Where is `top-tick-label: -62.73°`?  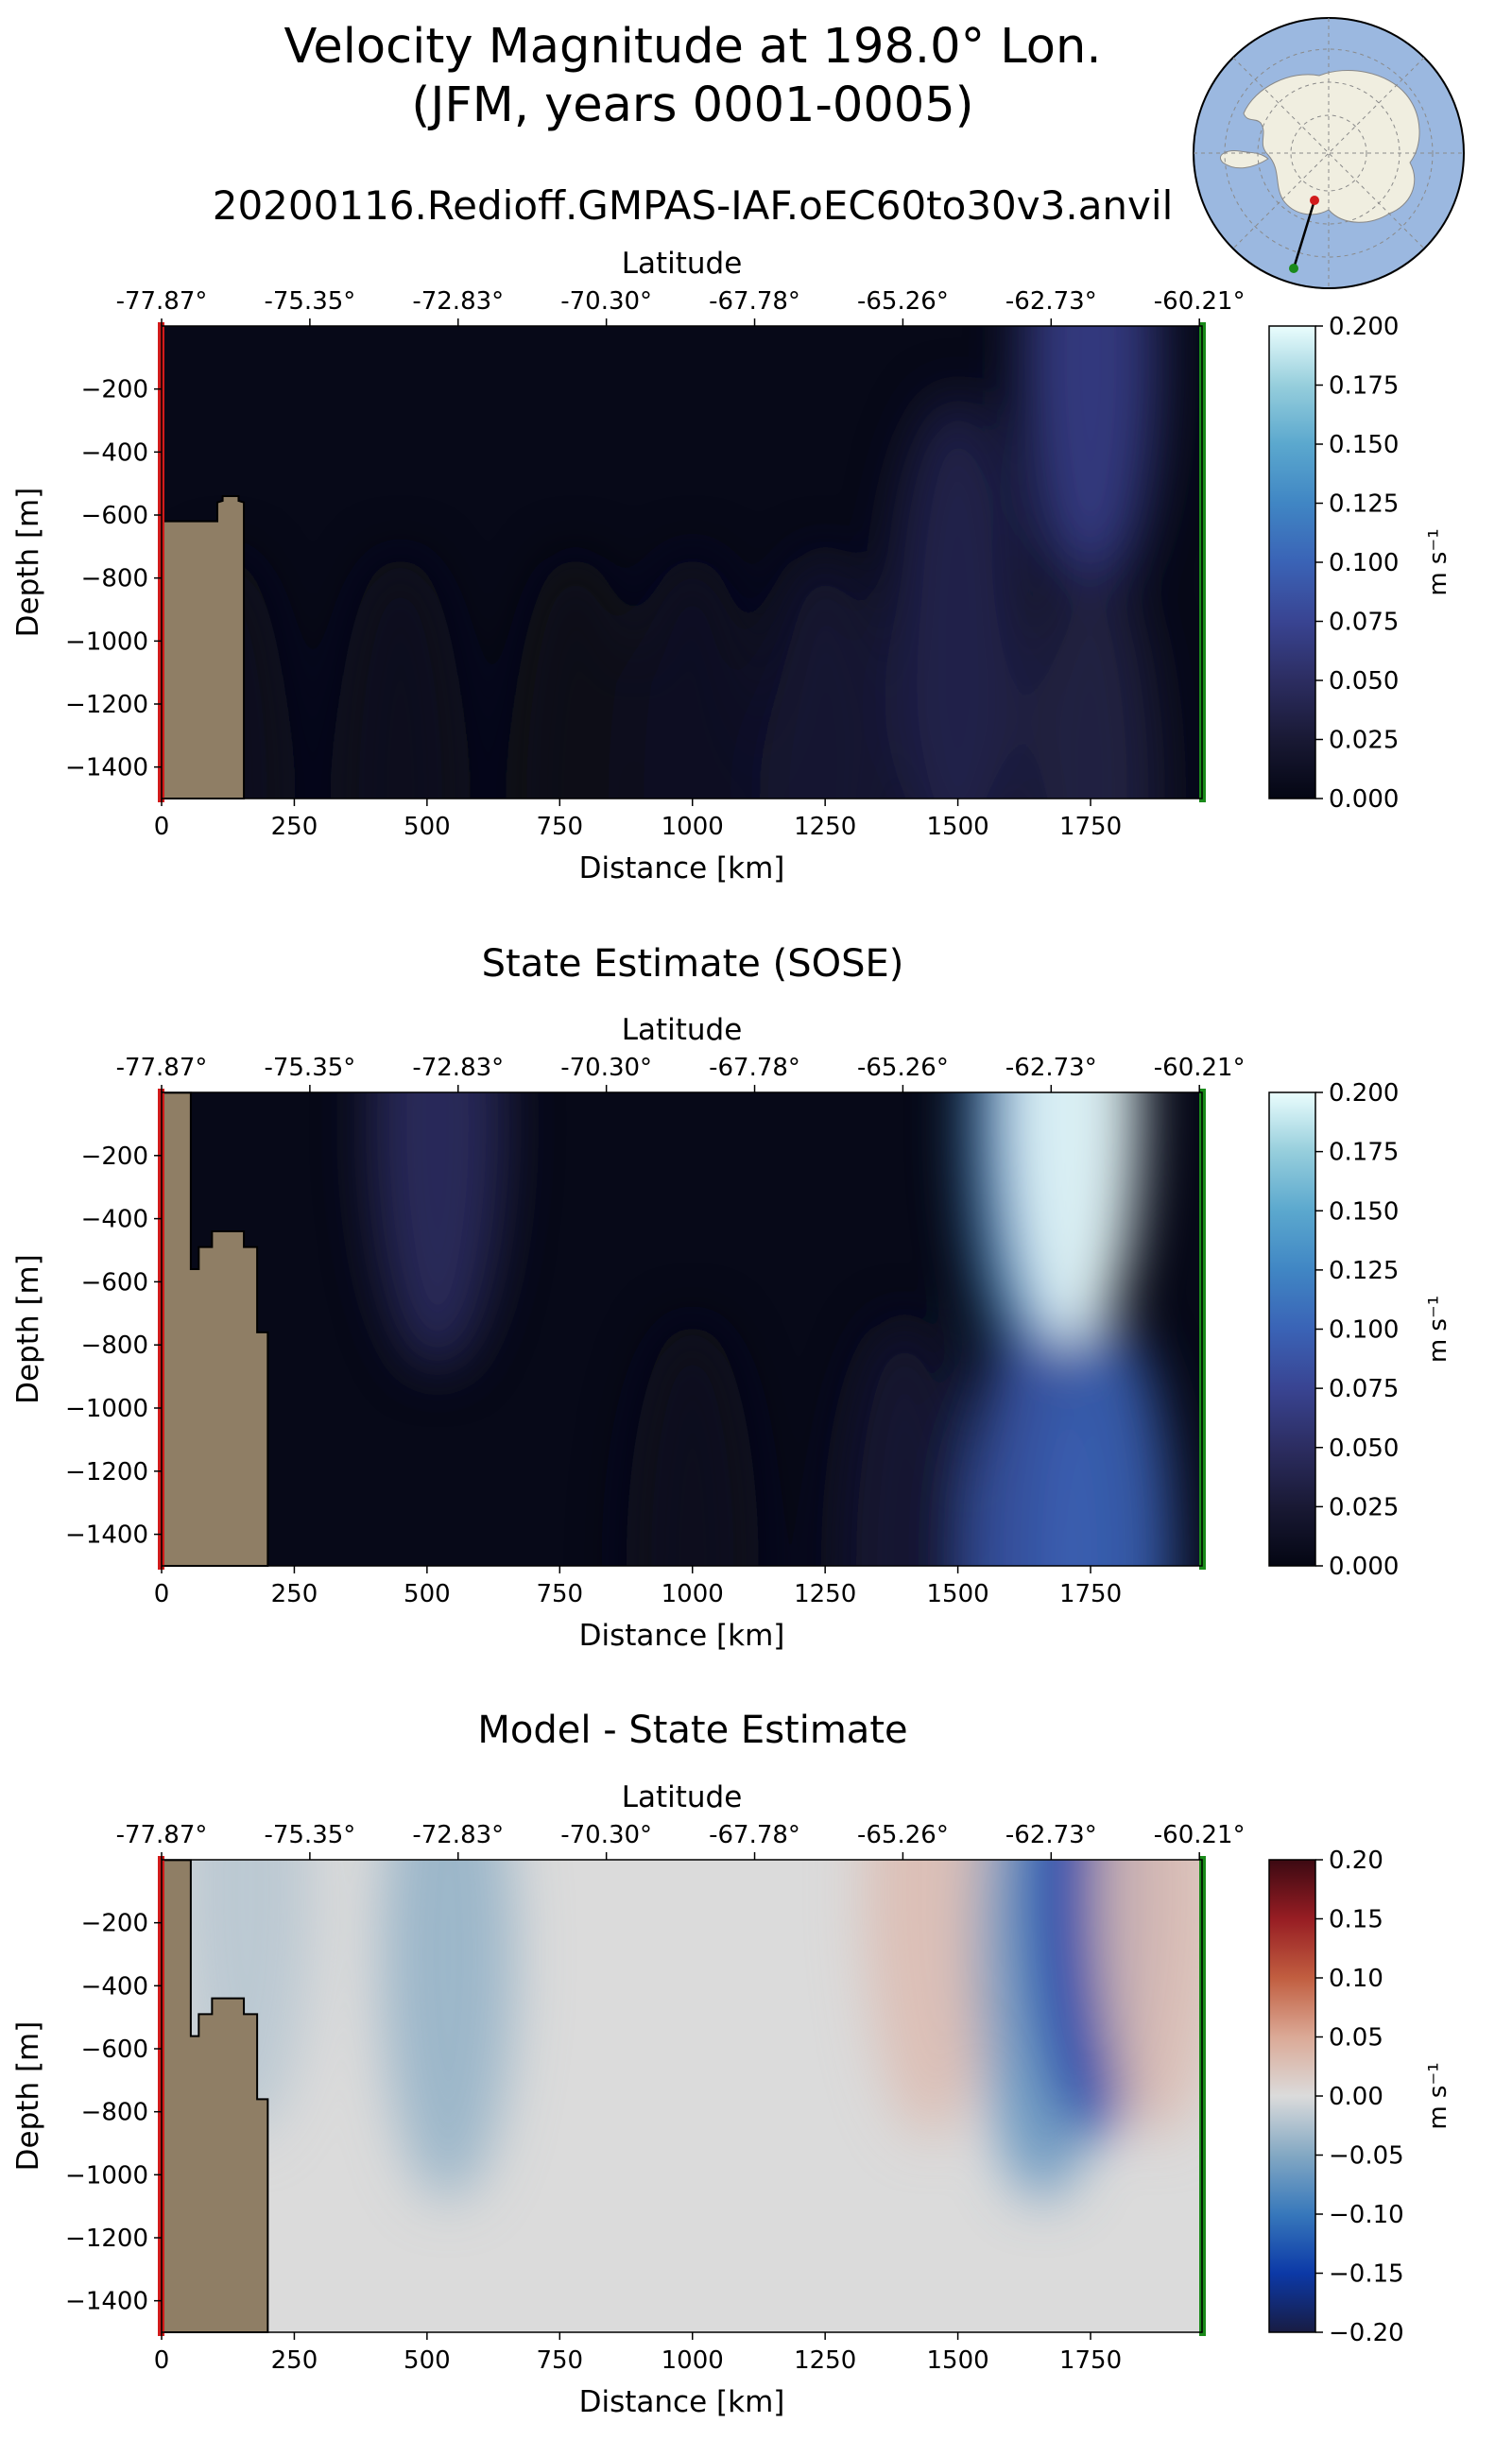
top-tick-label: -62.73° is located at coordinates (1051, 1068).